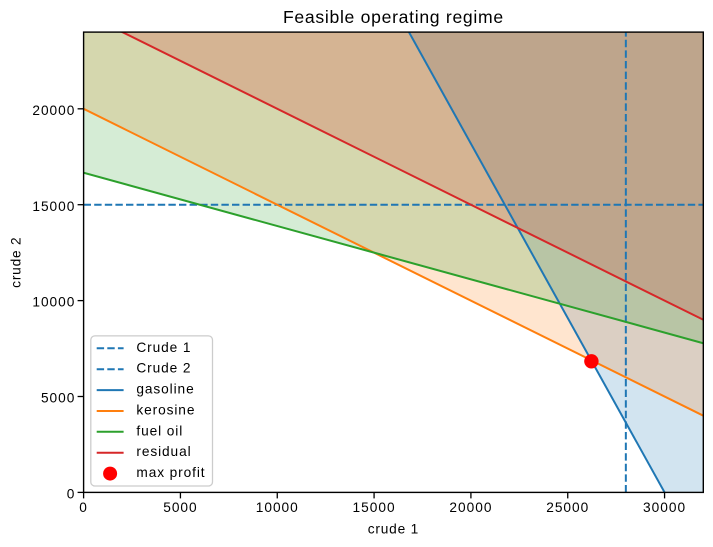 This screenshot has width=713, height=547. Describe the element at coordinates (163, 451) in the screenshot. I see `svg-text: residual` at that location.